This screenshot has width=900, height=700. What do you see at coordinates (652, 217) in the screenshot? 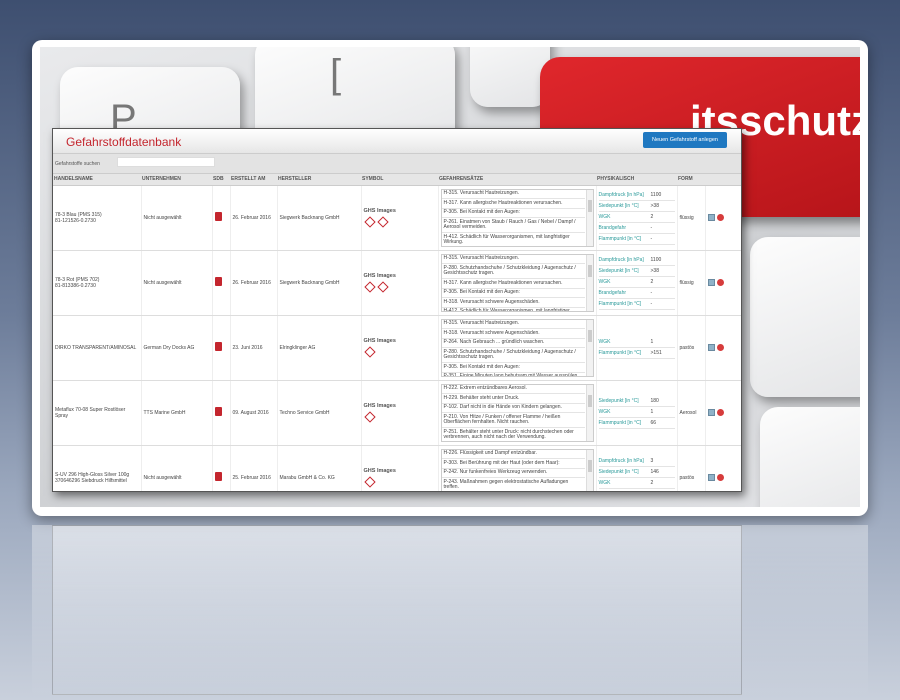
I see `property-value: 2` at bounding box center [652, 217].